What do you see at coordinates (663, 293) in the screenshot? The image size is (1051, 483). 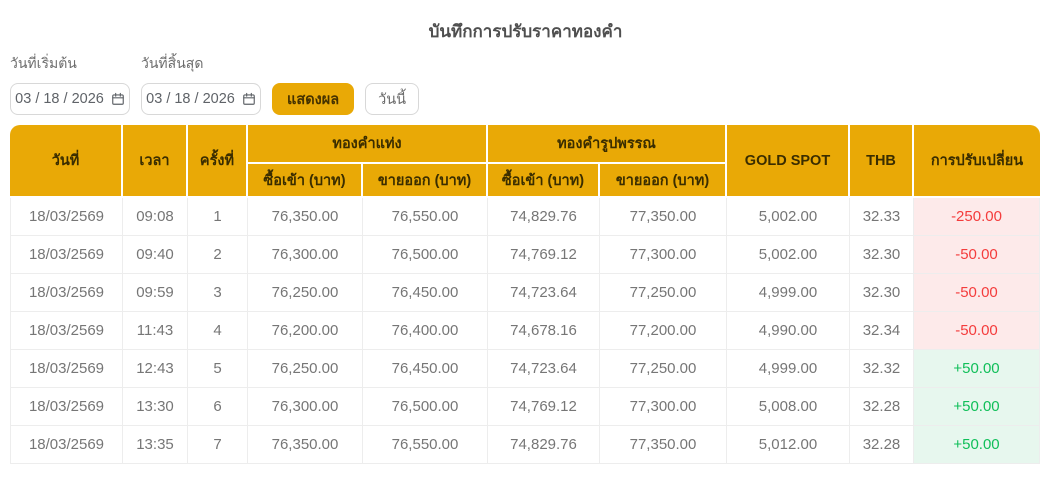 I see `cell-jewelry-sell: 77,250.00` at bounding box center [663, 293].